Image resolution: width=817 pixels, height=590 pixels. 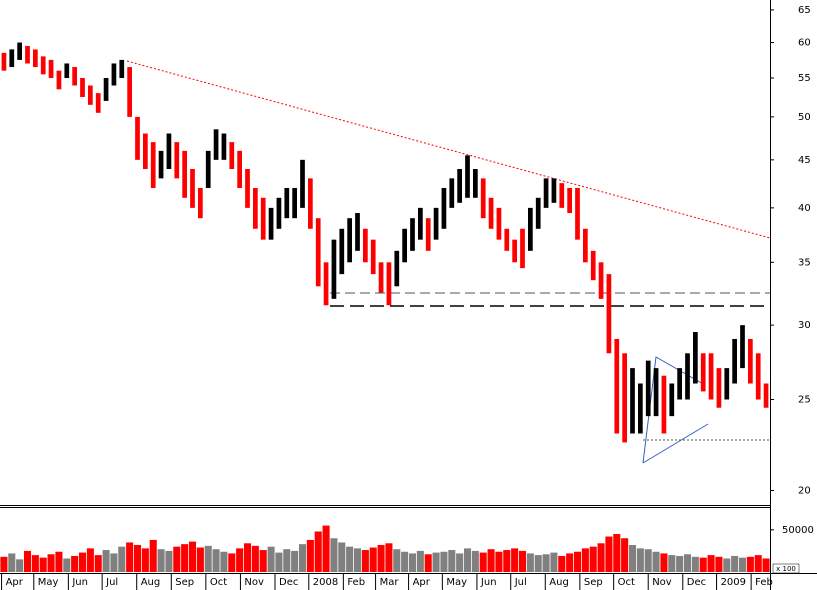 What do you see at coordinates (804, 160) in the screenshot?
I see `y-tick-label: 45` at bounding box center [804, 160].